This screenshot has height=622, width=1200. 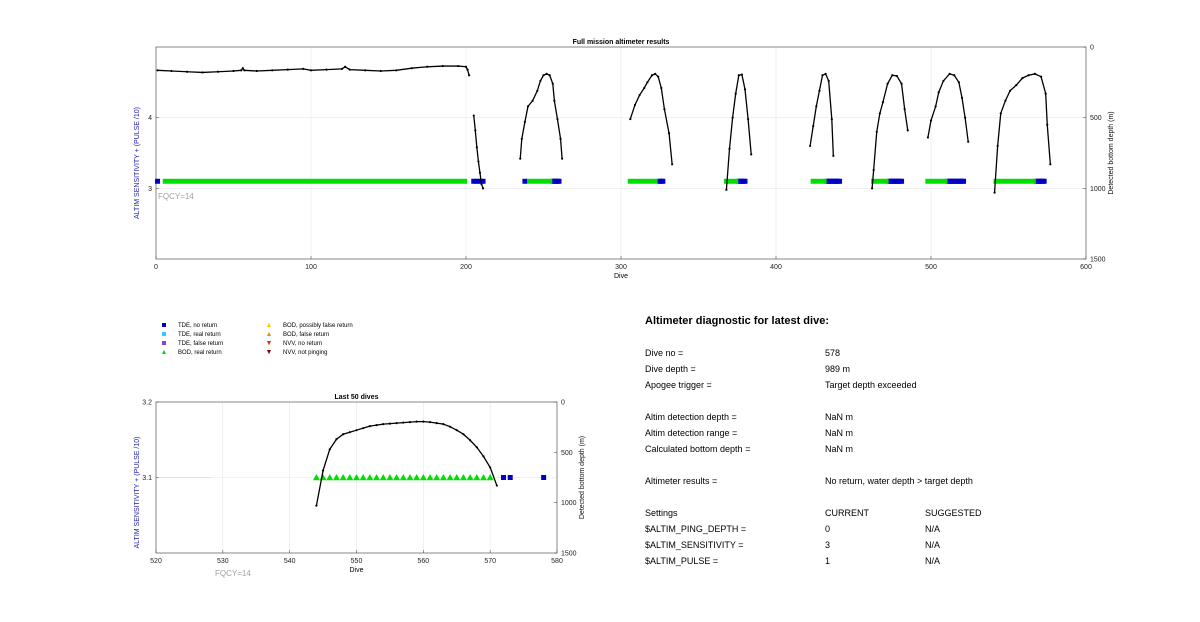 What do you see at coordinates (164, 352) in the screenshot?
I see `legend-triangle-up-icon: ▲` at bounding box center [164, 352].